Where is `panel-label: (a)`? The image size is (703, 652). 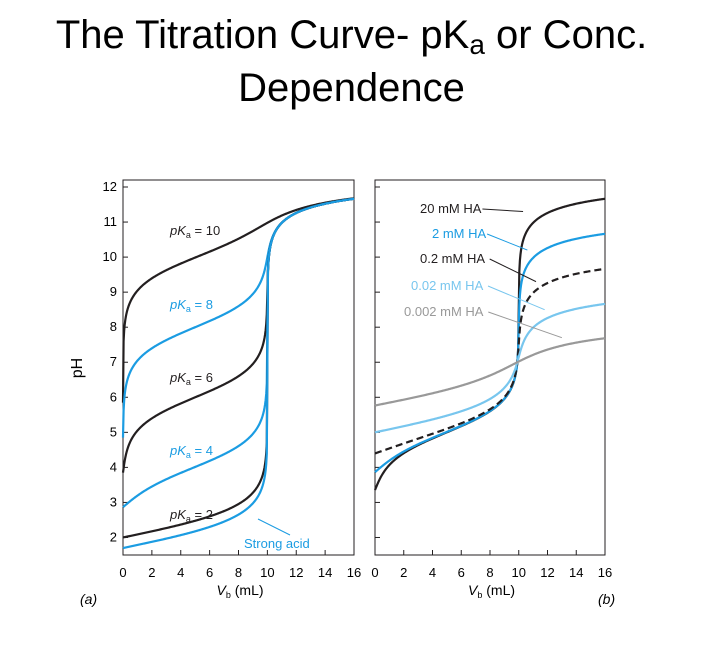 panel-label: (a) is located at coordinates (88, 599).